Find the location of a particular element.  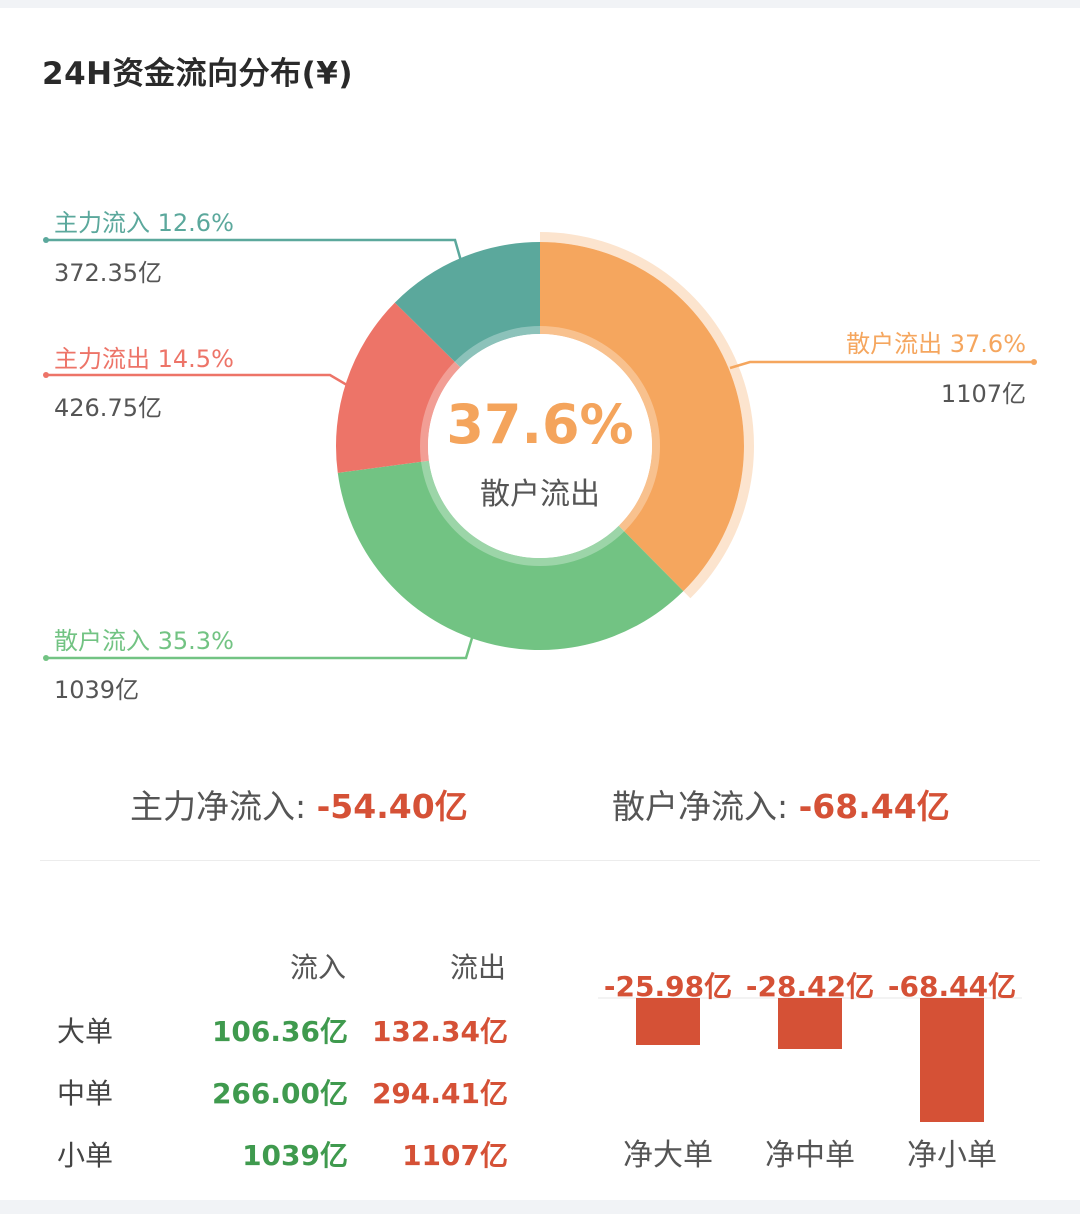

label-main-out: 主力流出 14.5% is located at coordinates (144, 359).